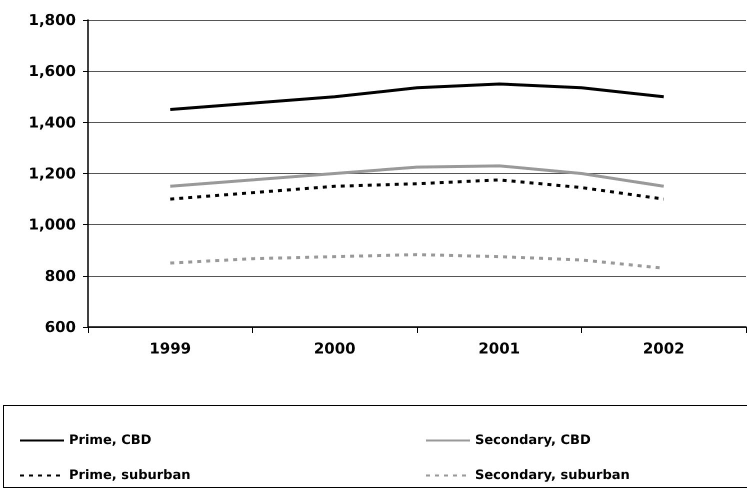 This screenshot has height=491, width=747. I want to click on x-tick-label: 1999, so click(170, 349).